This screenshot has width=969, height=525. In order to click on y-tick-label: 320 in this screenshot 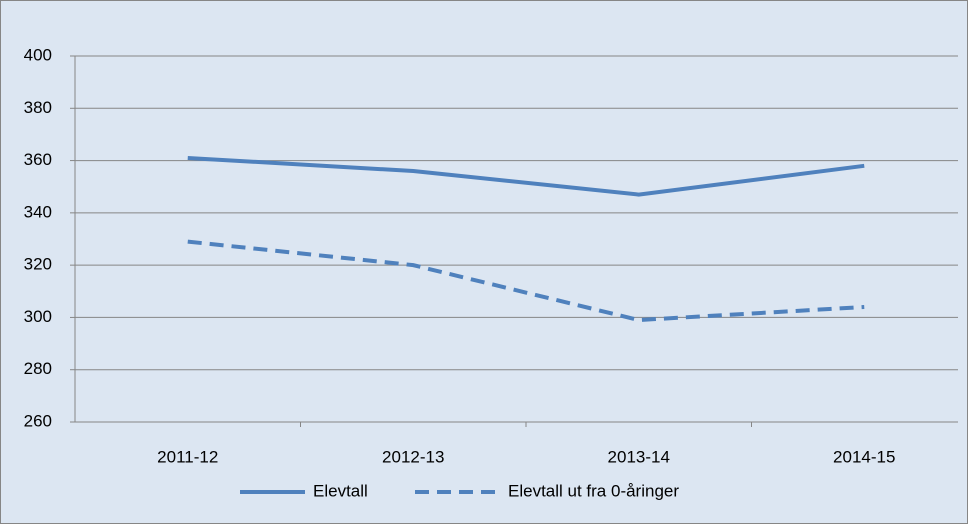, I will do `click(38, 264)`.